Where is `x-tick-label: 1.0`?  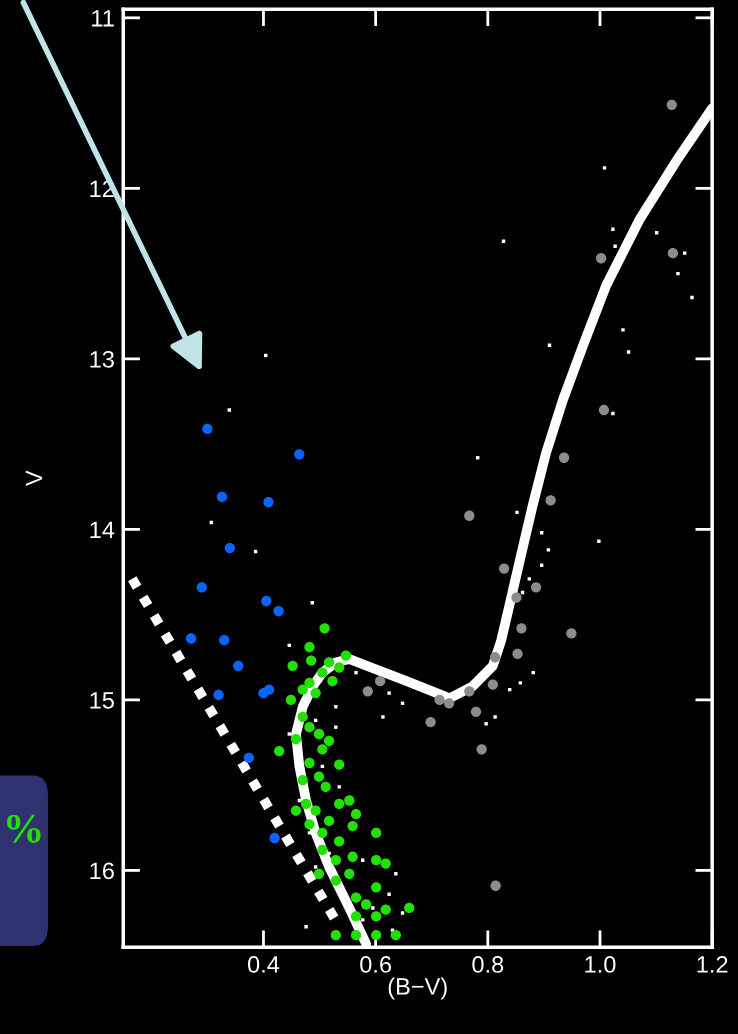
x-tick-label: 1.0 is located at coordinates (600, 964).